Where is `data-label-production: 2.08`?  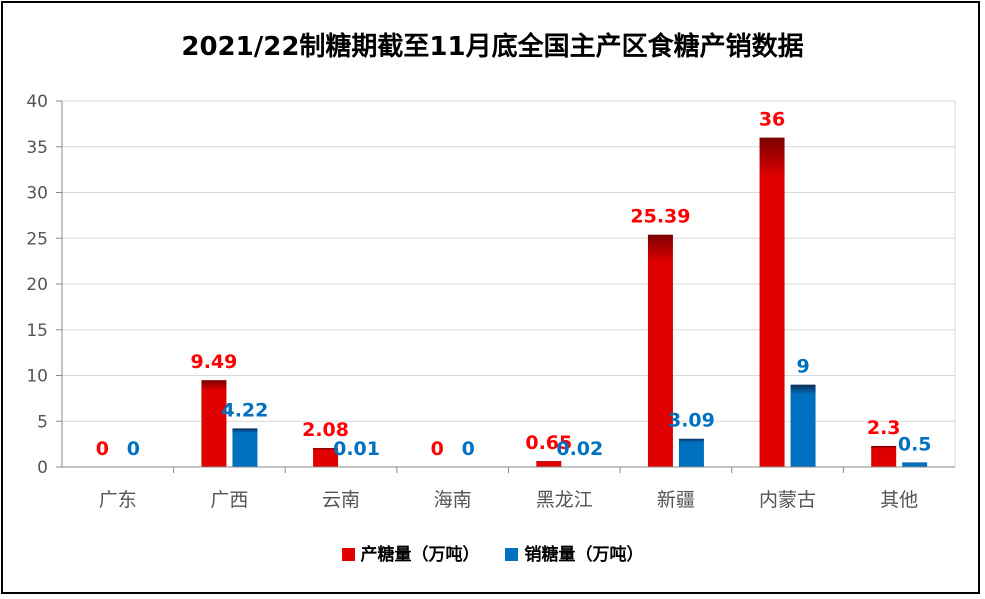
data-label-production: 2.08 is located at coordinates (325, 430).